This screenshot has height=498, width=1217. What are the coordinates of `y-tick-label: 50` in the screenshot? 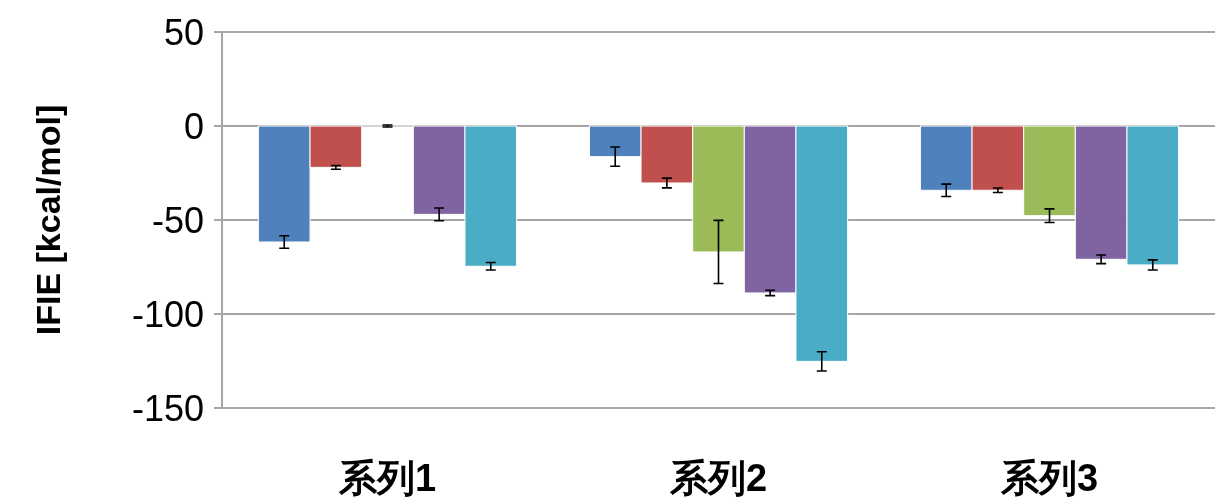 It's located at (183, 32).